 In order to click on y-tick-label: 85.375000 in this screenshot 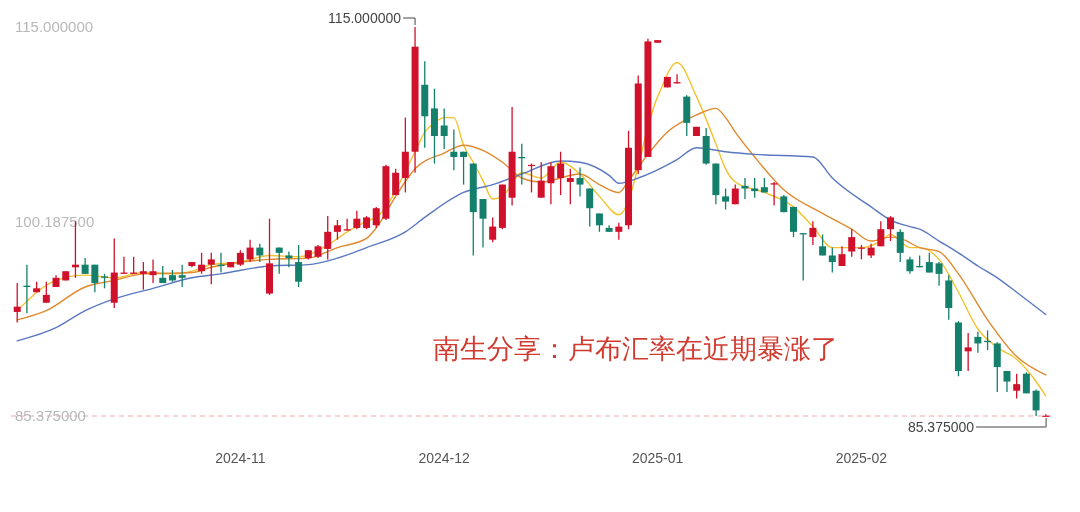, I will do `click(50, 416)`.